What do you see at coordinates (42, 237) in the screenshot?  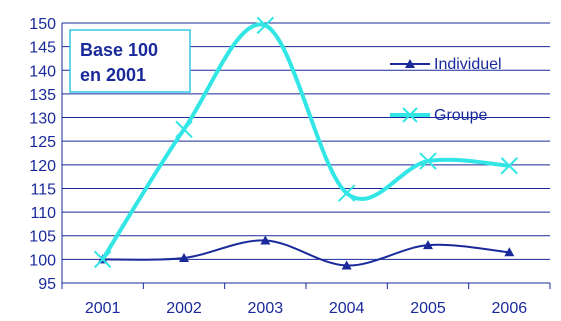 I see `y-tick-label: 105` at bounding box center [42, 237].